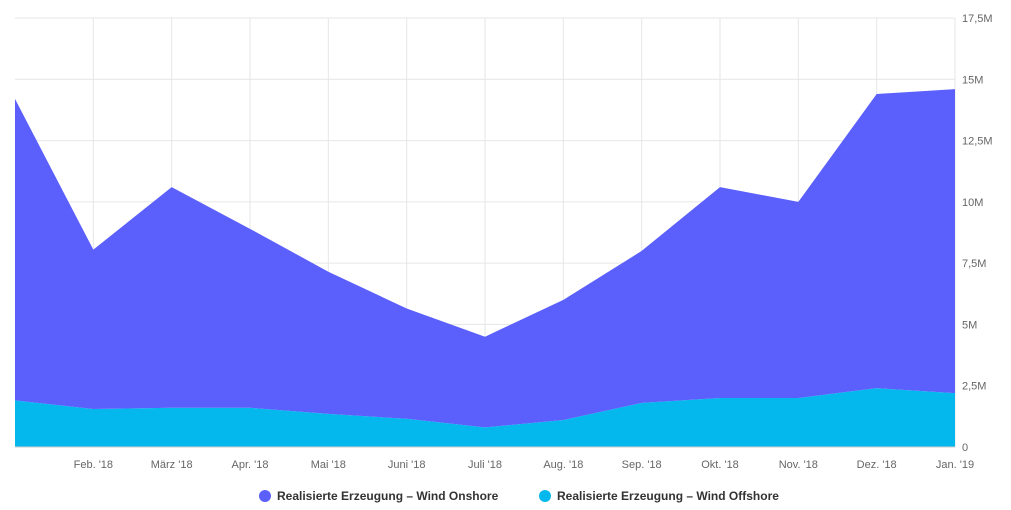 The height and width of the screenshot is (510, 1011). Describe the element at coordinates (563, 465) in the screenshot. I see `x-tick-label: Aug. '18` at that location.